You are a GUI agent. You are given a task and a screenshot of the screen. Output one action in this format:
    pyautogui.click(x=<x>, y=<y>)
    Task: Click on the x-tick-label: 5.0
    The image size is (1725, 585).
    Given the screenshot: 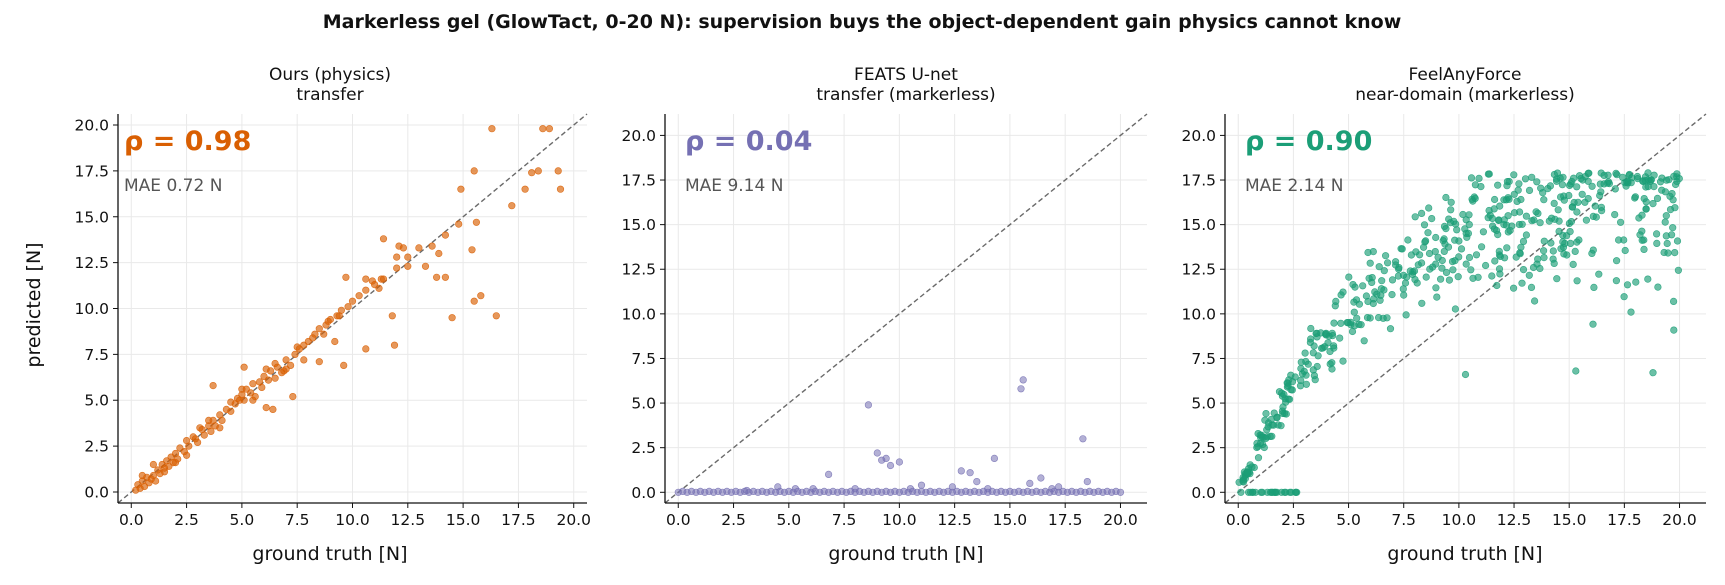 What is the action you would take?
    pyautogui.click(x=242, y=520)
    